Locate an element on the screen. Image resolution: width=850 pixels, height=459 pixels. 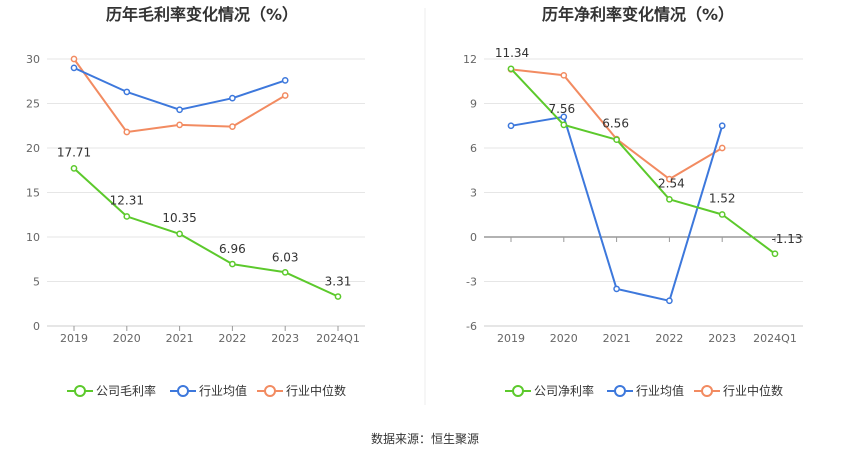
net-y-tick-label: -3 is located at coordinates (471, 282).